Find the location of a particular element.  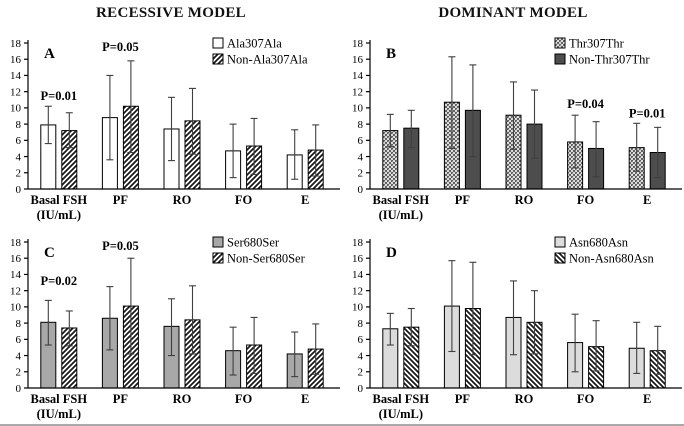

column-titles: RECESSIVE MODEL DOMINANT MODEL is located at coordinates (342, 13).